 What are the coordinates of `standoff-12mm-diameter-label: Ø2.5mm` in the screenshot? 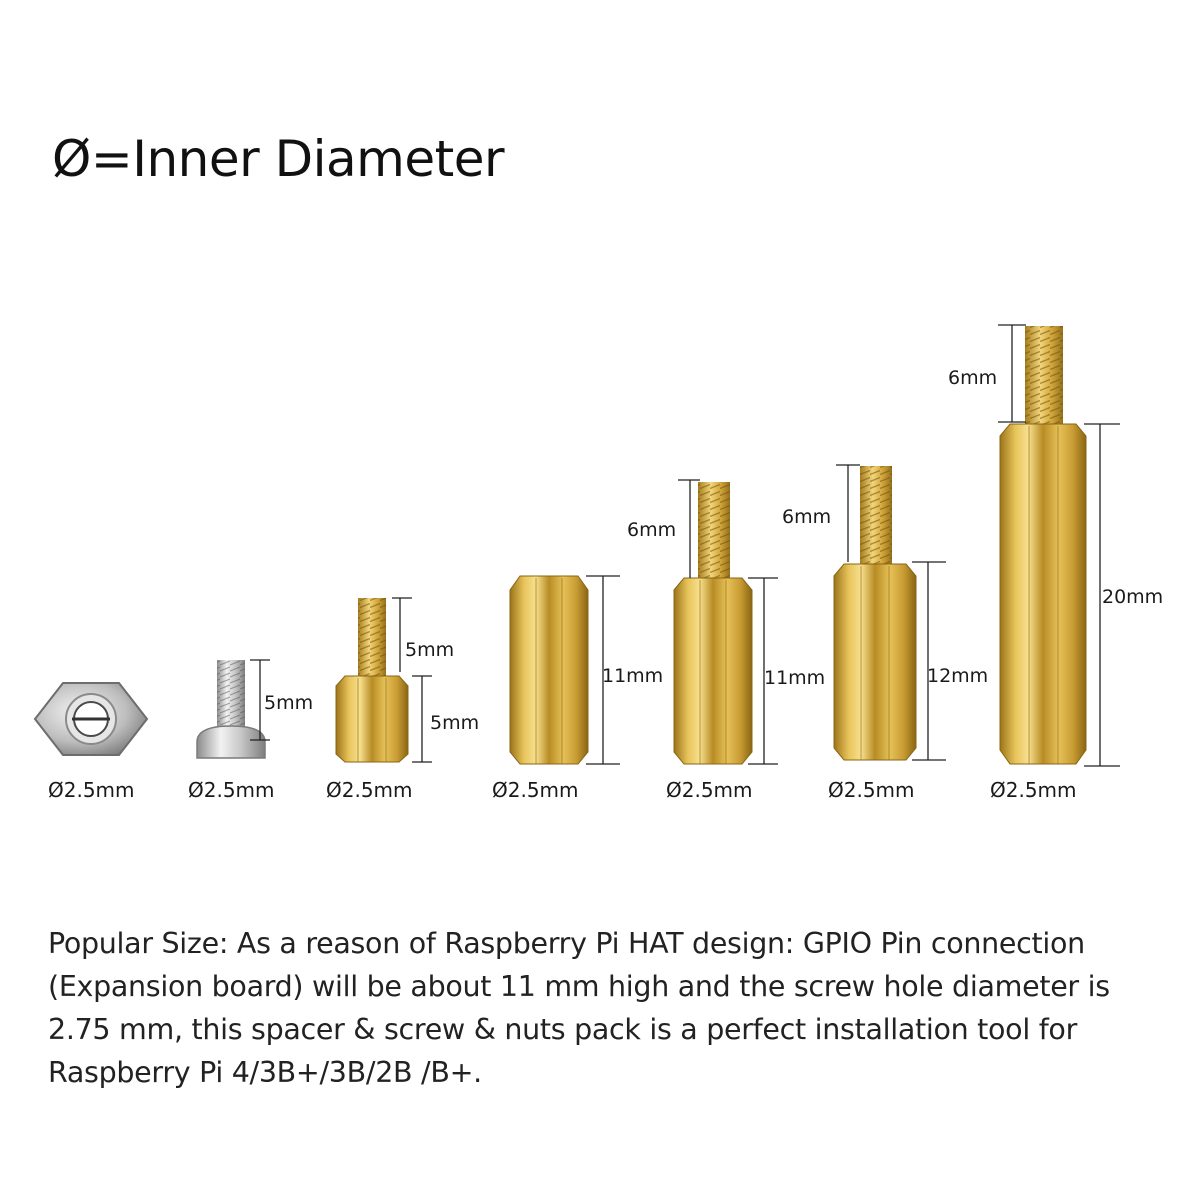 It's located at (871, 790).